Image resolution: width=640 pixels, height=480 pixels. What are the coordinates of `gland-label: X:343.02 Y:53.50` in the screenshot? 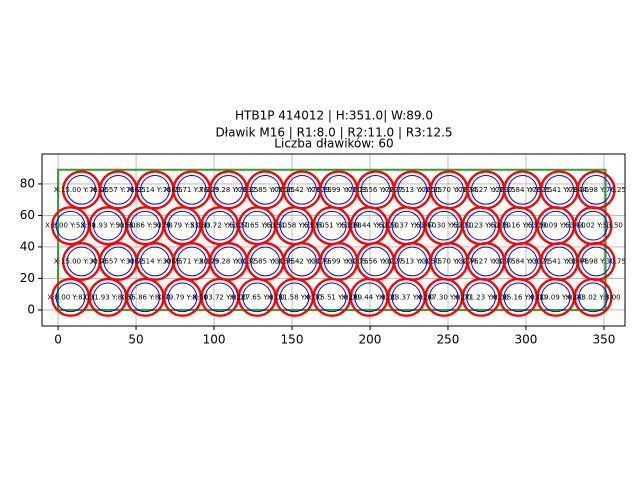 It's located at (593, 226).